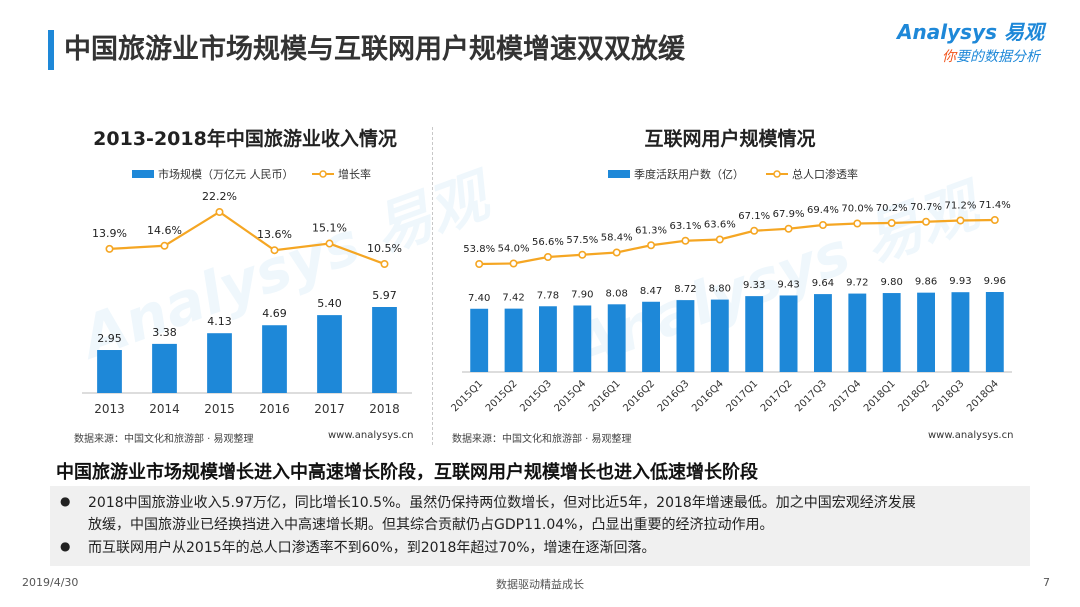 The height and width of the screenshot is (607, 1080). Describe the element at coordinates (811, 396) in the screenshot. I see `x-tick-label: 2017Q3` at that location.